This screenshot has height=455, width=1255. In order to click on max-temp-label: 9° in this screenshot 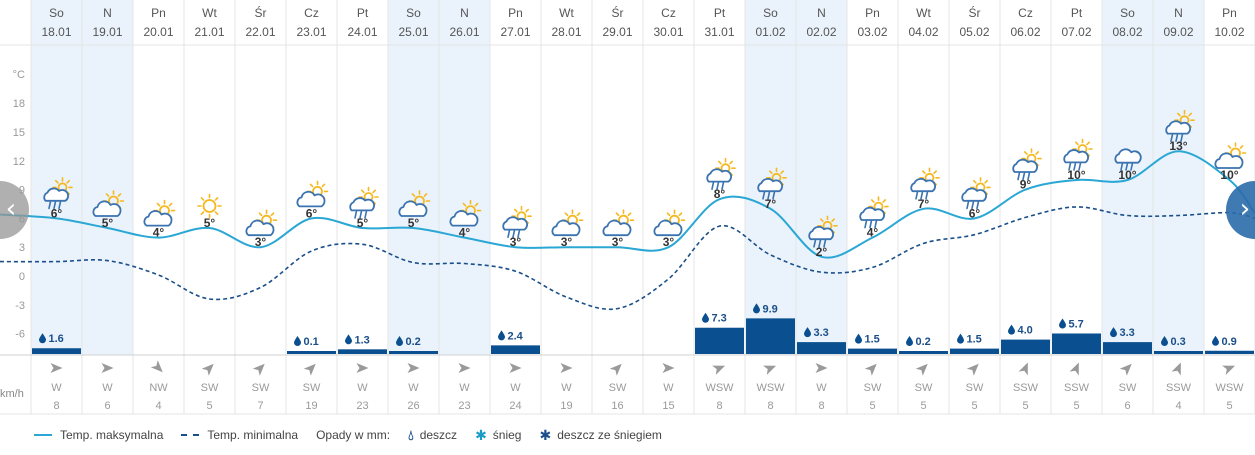, I will do `click(1026, 185)`.